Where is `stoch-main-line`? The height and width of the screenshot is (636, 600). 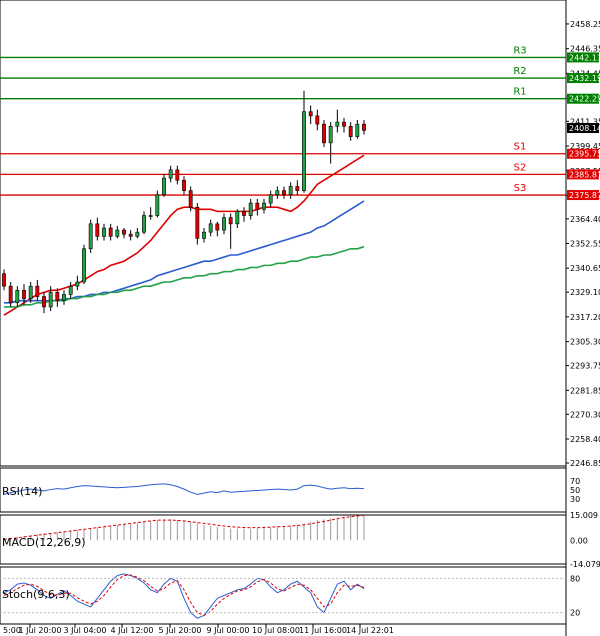 stoch-main-line is located at coordinates (184, 596).